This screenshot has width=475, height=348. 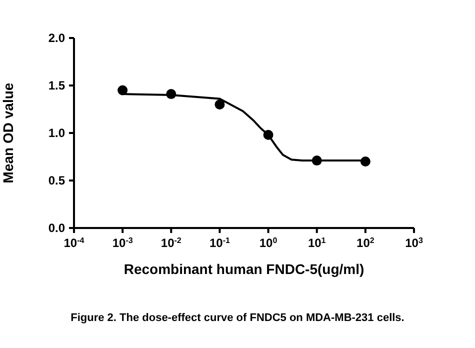 I want to click on x-tick-label: 10$^{-2}$, so click(x=171, y=243).